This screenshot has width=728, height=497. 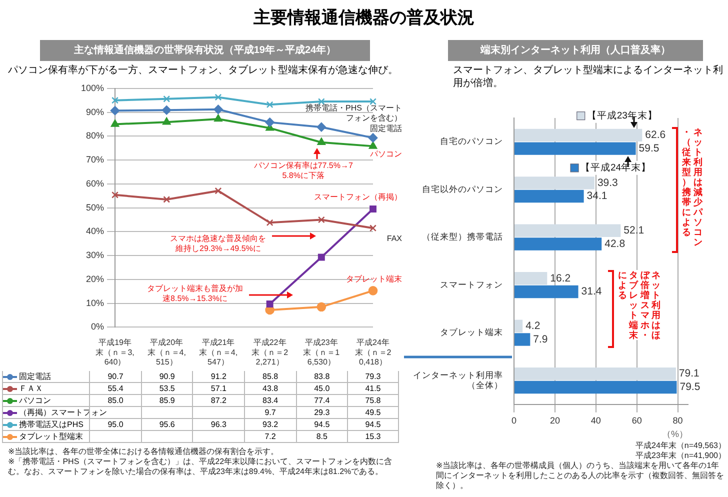 I want to click on data-label: 83.4, so click(x=270, y=401).